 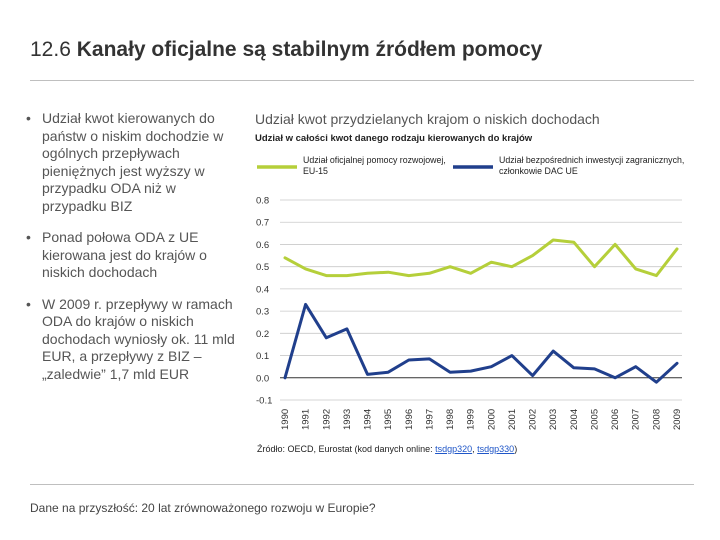 What do you see at coordinates (264, 301) in the screenshot?
I see `y-axis-ticks: 0.8 0.7 0.6 0.5 0.4 0.3 0.2 0.1 0.0 -0.1` at bounding box center [264, 301].